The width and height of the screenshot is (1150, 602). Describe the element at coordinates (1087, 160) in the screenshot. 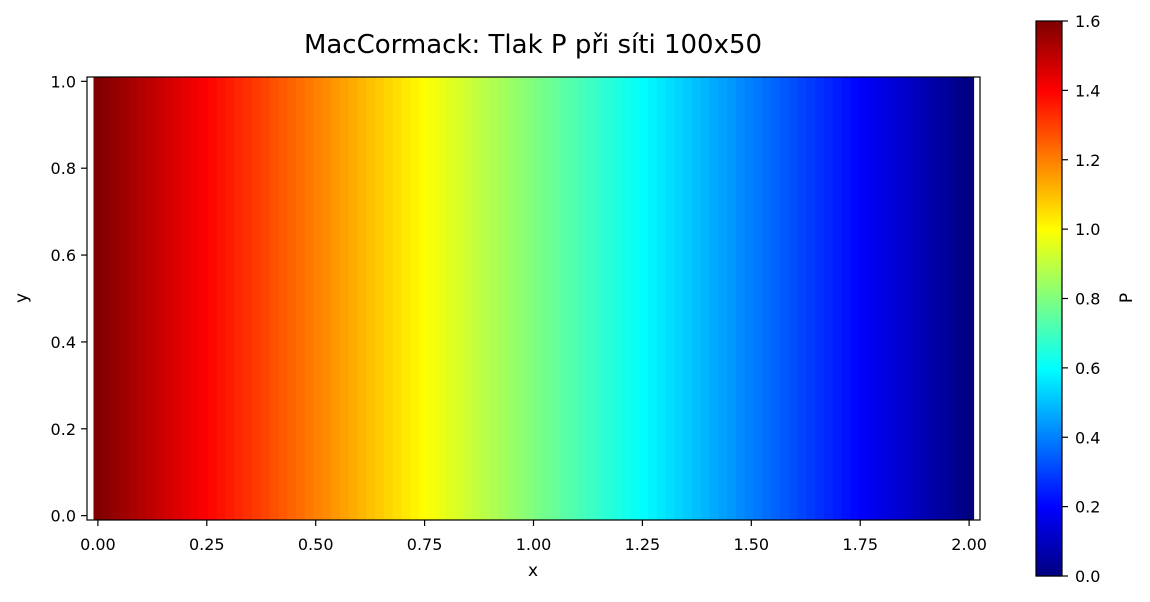

I see `colorbar-tick-label: 1.2` at that location.